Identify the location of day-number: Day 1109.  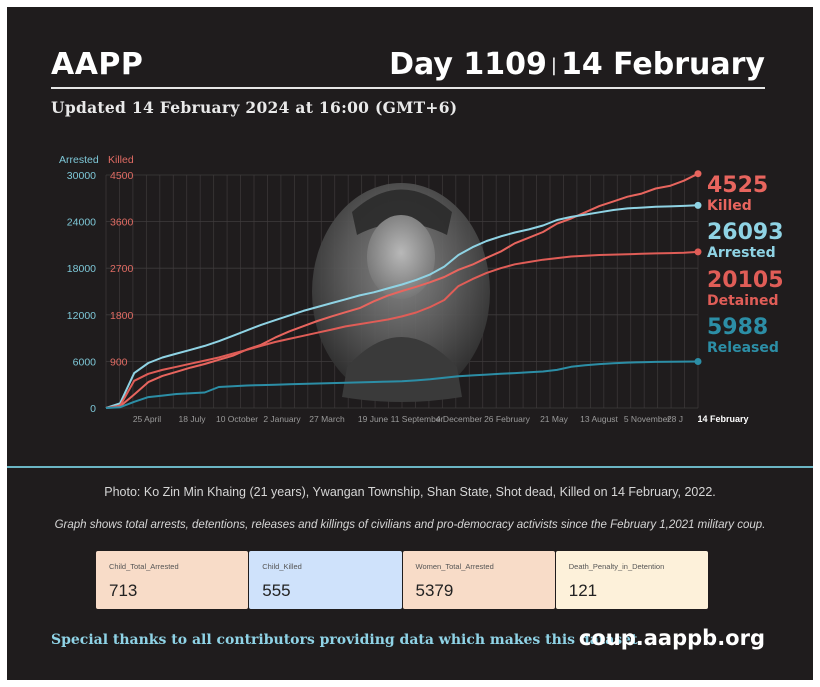
(468, 64).